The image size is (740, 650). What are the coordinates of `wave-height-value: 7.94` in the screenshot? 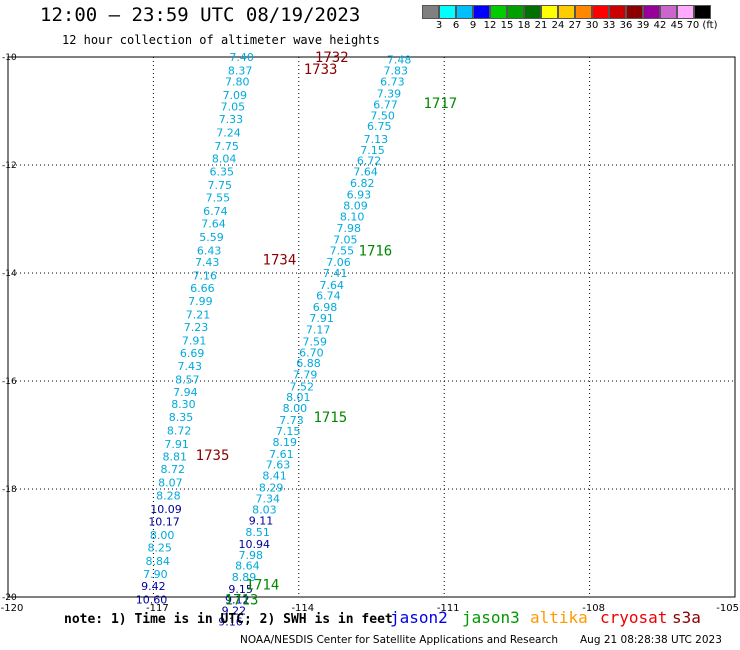 It's located at (185, 392).